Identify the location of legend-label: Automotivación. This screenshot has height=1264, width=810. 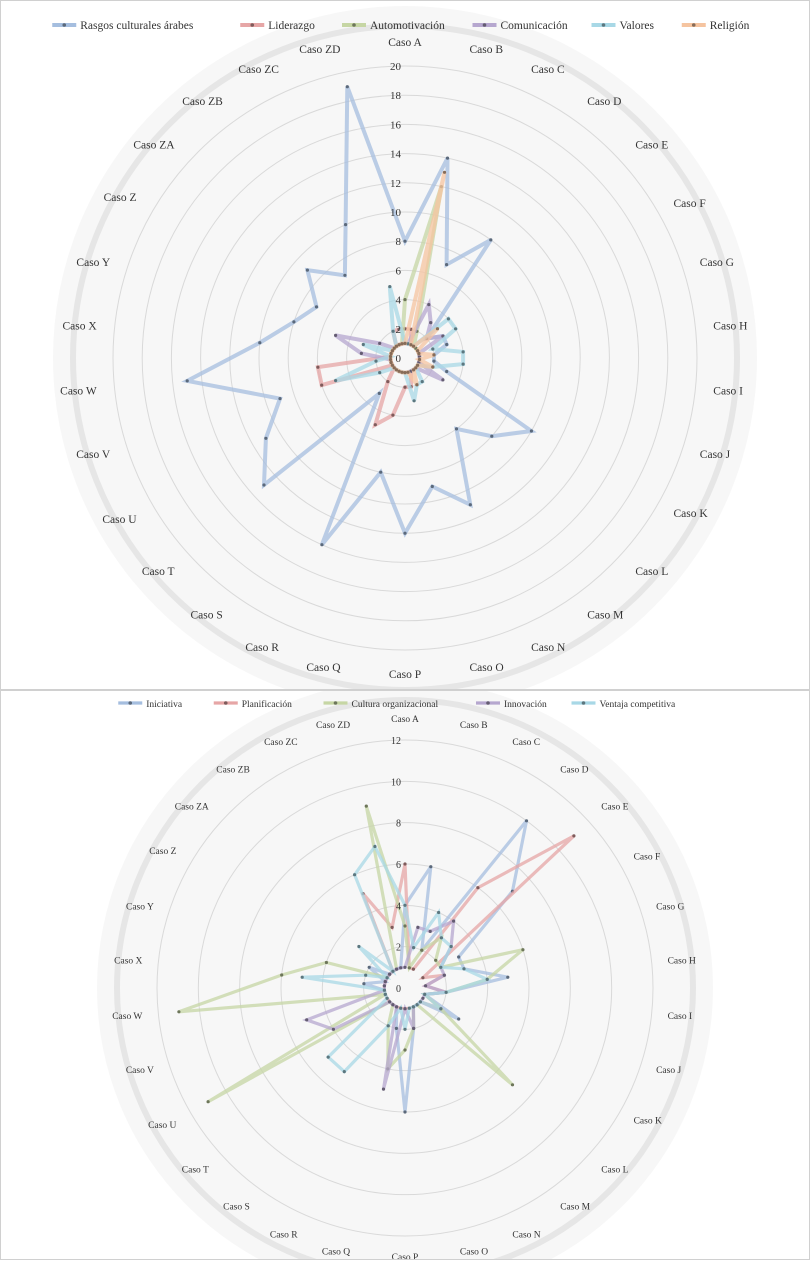
(407, 26).